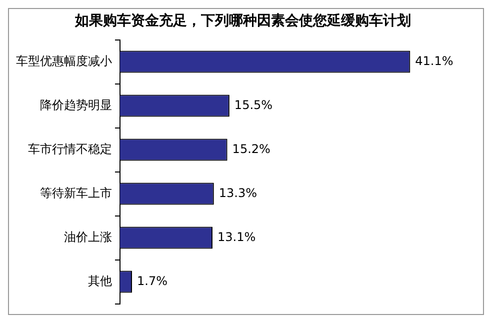  Describe the element at coordinates (64, 61) in the screenshot. I see `y-tick-label: 车型优惠幅度减小` at that location.